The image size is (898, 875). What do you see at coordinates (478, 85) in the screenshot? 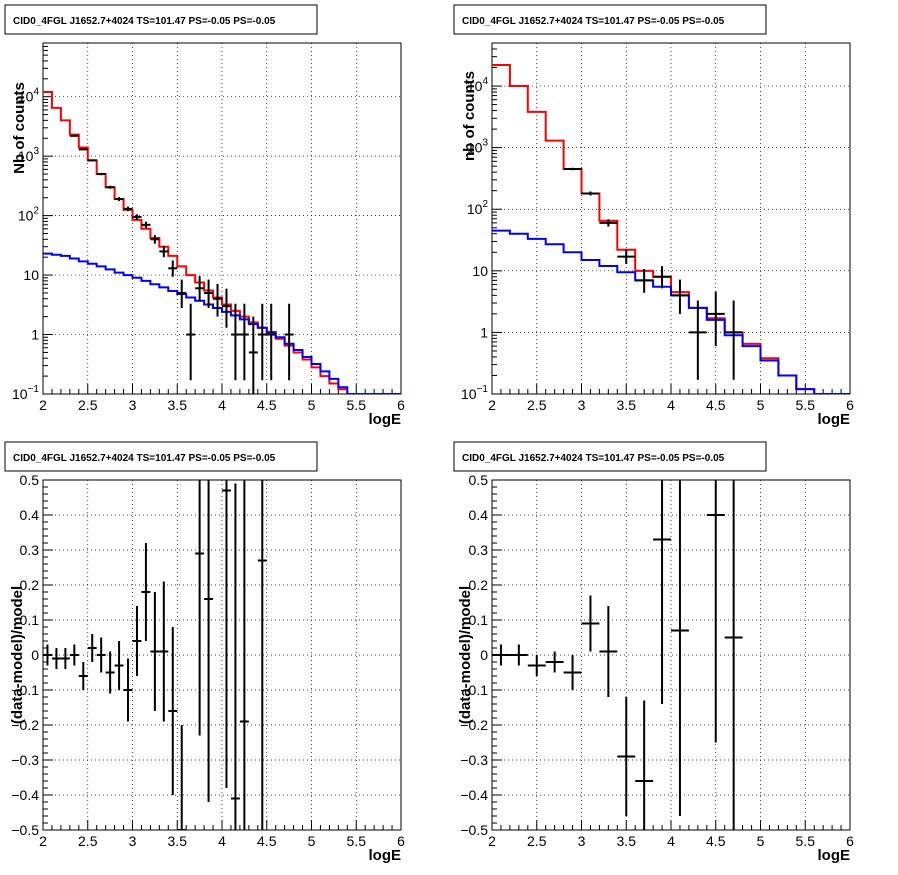
I see `y-tick-label: 10⁴` at bounding box center [478, 85].